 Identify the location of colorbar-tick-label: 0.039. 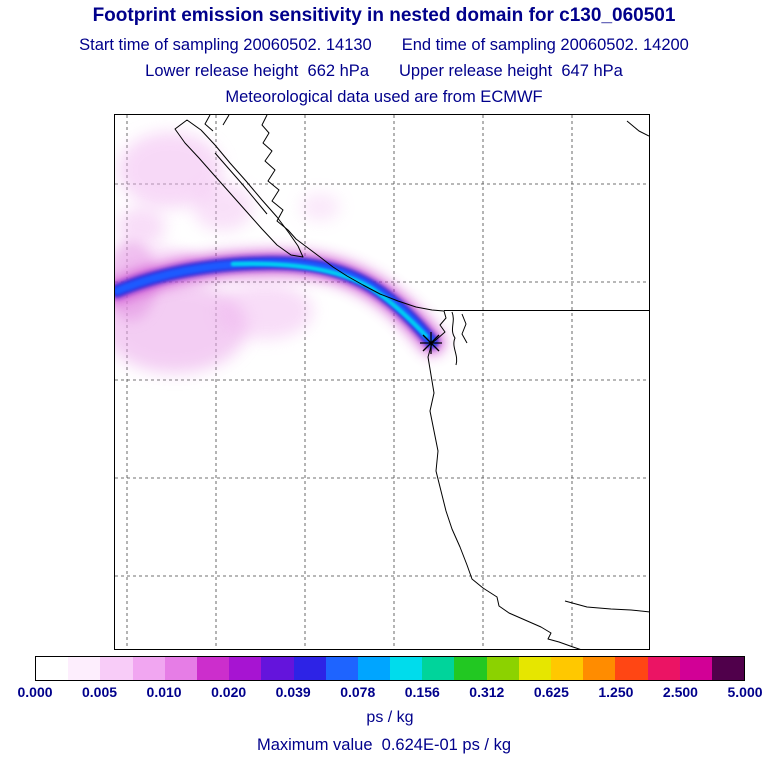
(293, 692).